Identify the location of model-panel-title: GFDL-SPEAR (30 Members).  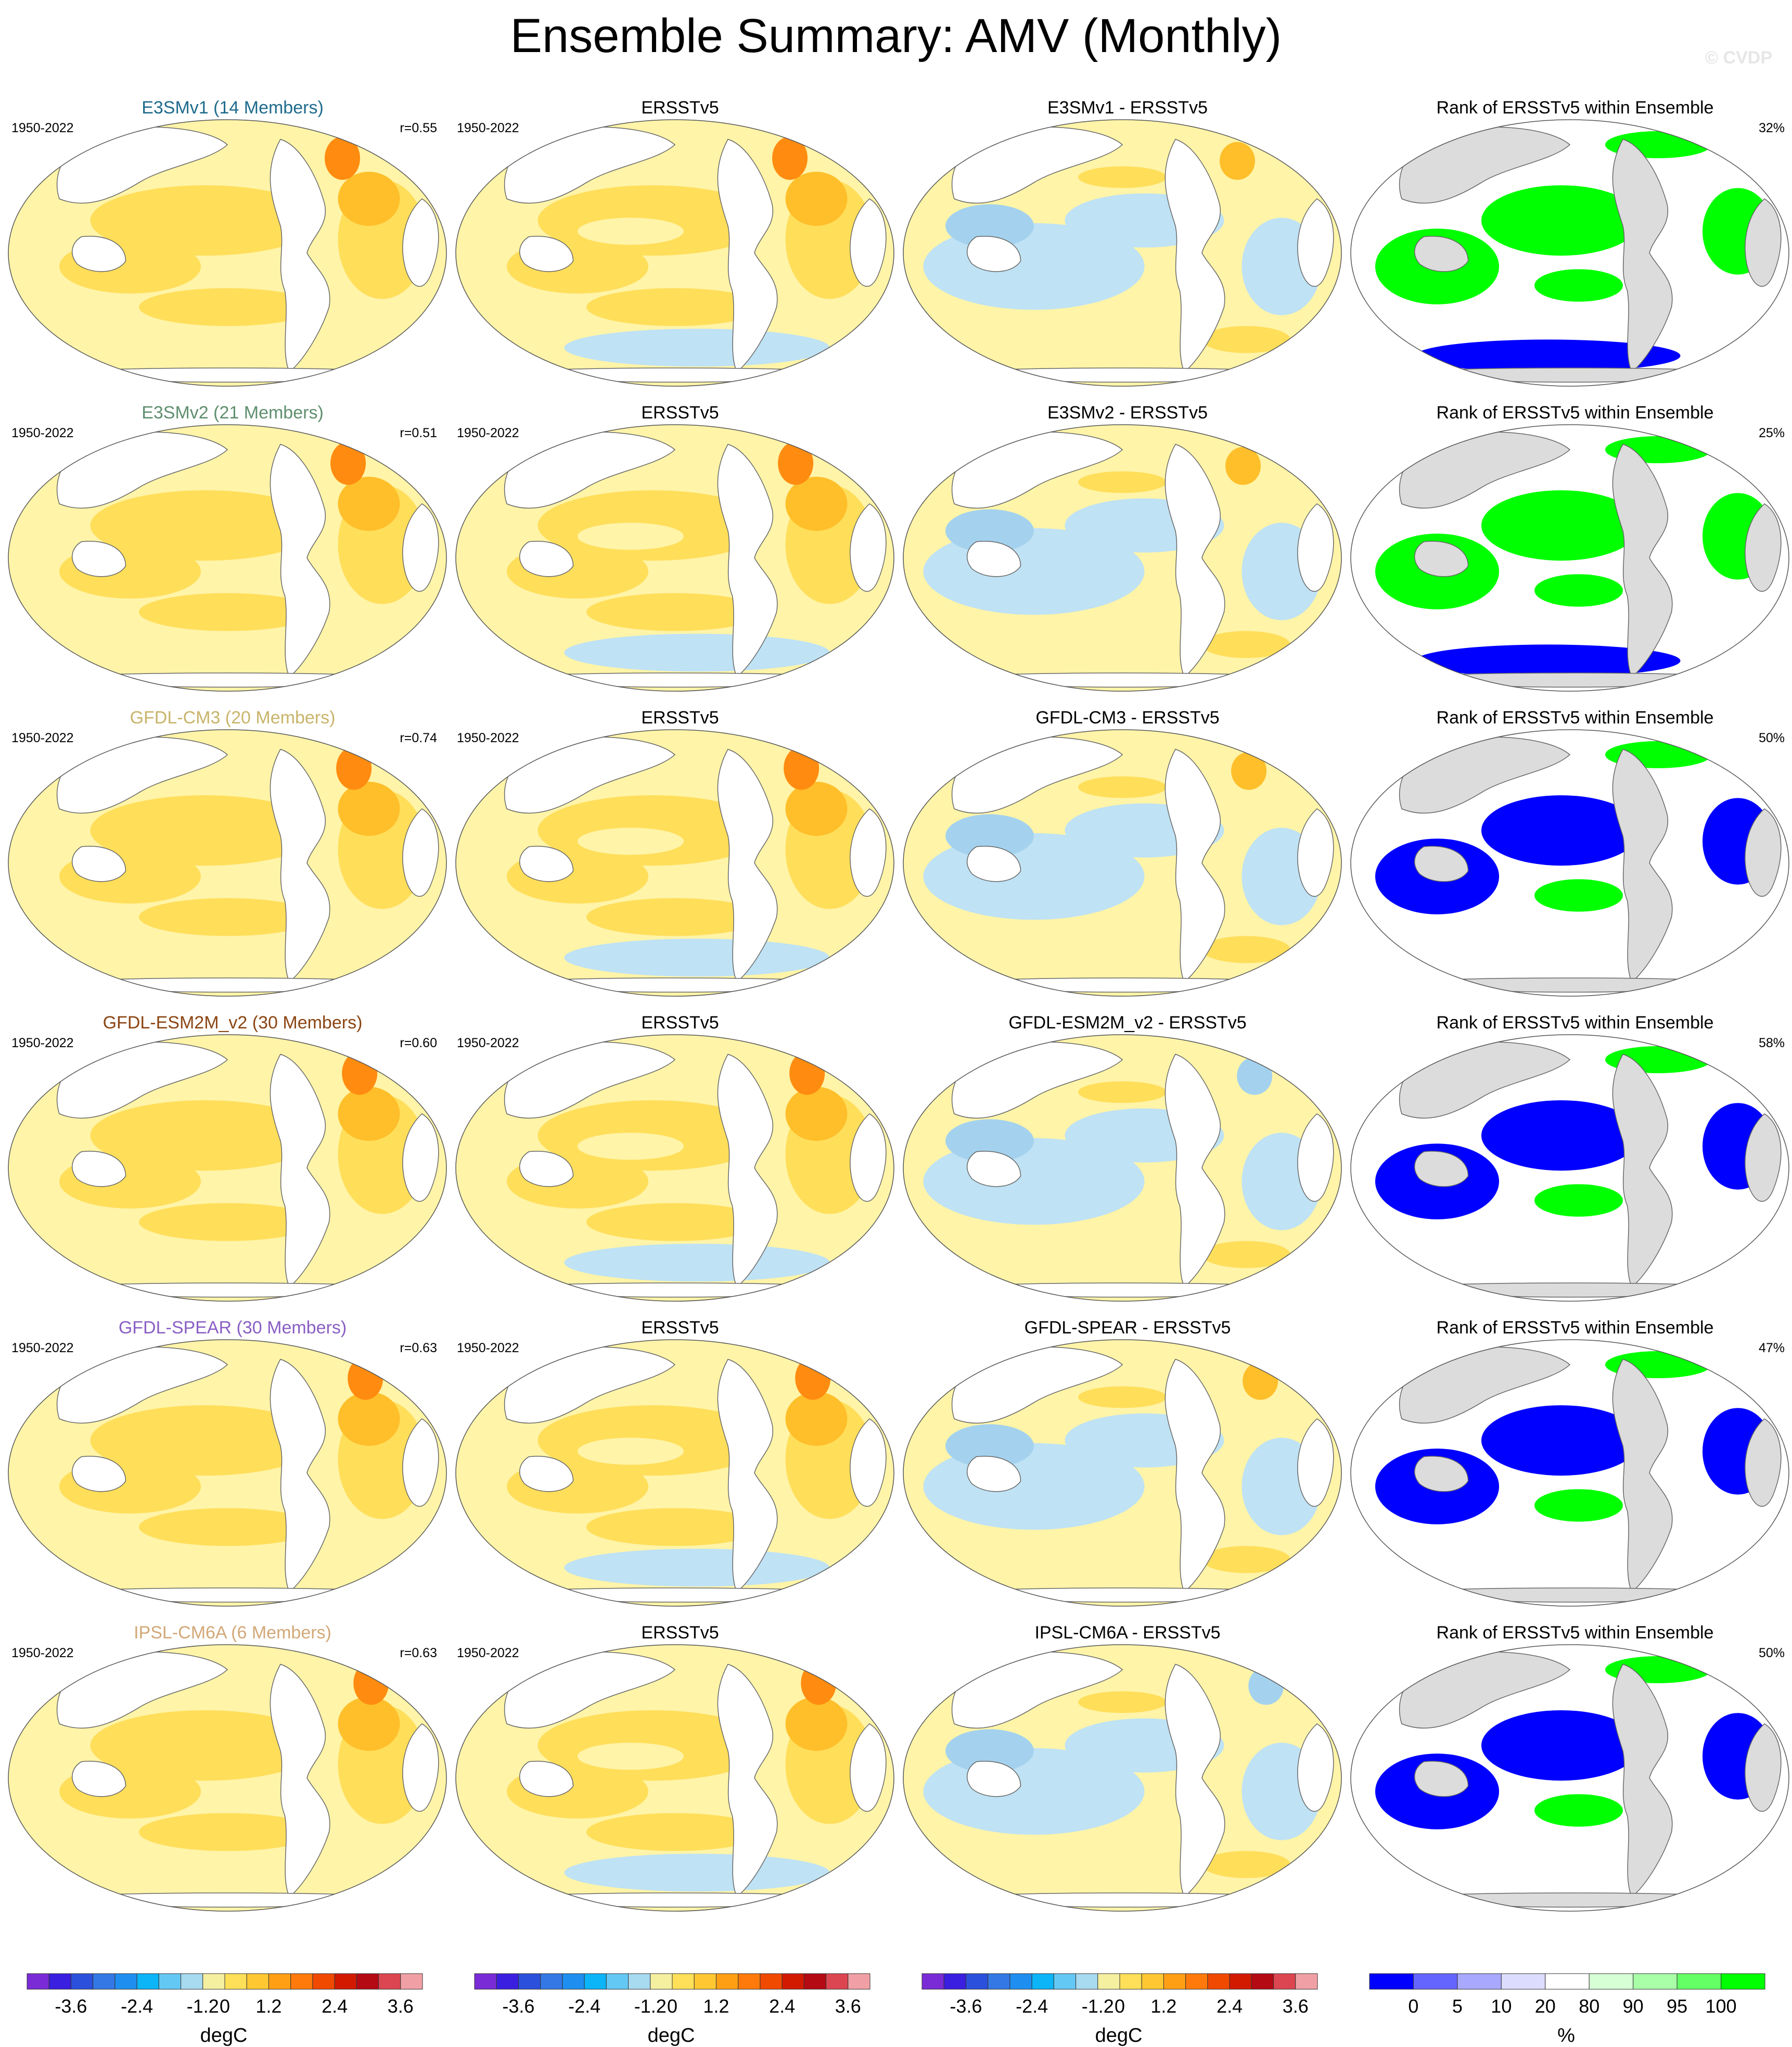
(233, 1328).